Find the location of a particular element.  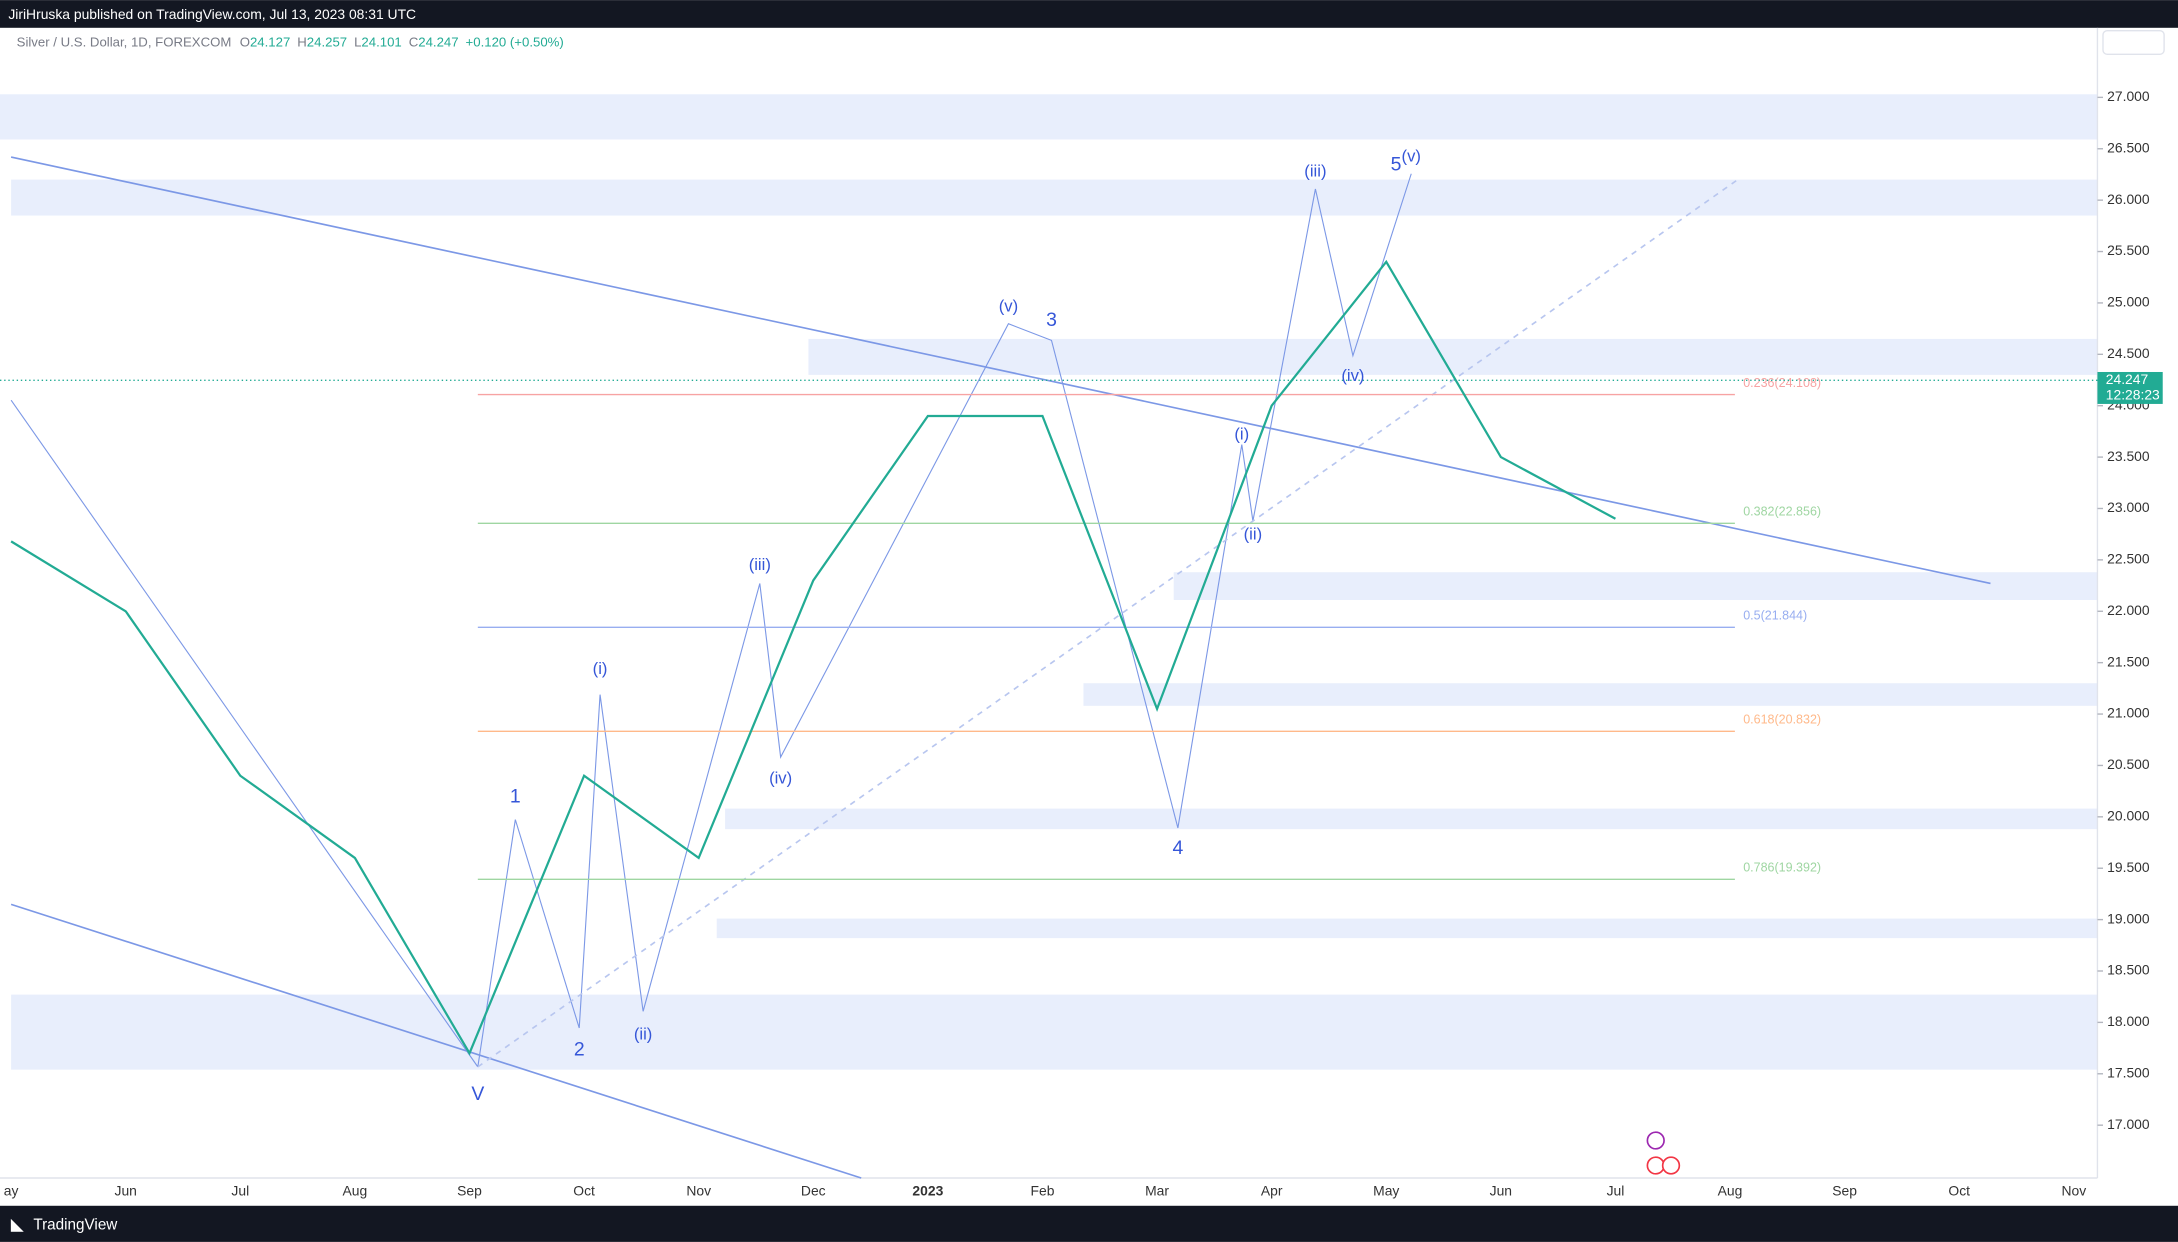

bottom-bar is located at coordinates (1089, 1223).